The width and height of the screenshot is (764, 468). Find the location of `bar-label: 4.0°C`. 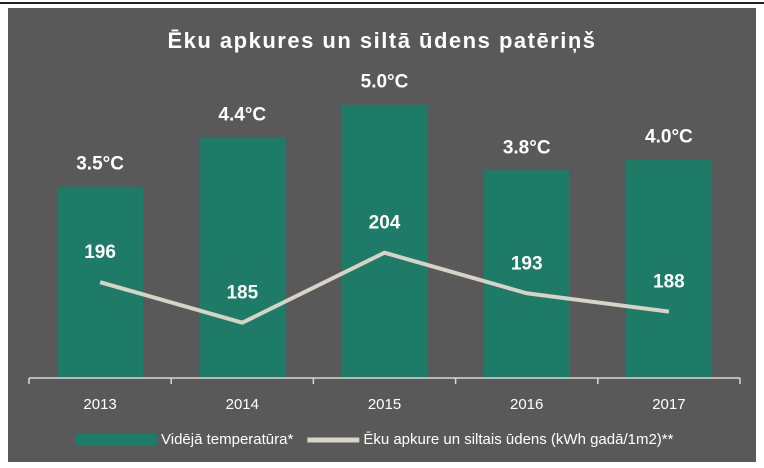

bar-label: 4.0°C is located at coordinates (669, 136).